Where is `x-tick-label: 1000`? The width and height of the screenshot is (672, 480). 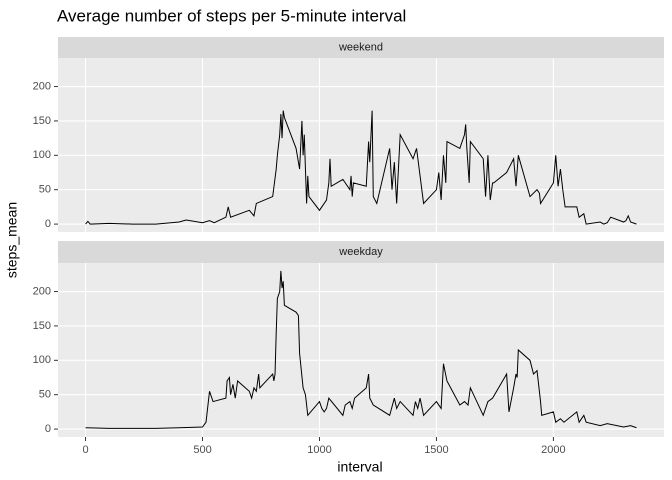 x-tick-label: 1000 is located at coordinates (319, 450).